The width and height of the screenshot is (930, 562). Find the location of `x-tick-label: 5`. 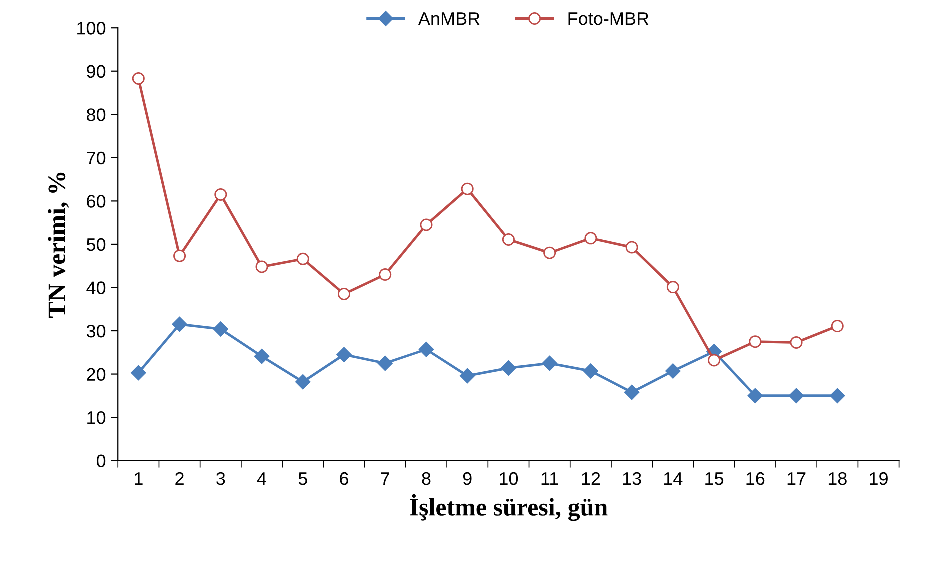

x-tick-label: 5 is located at coordinates (303, 479).